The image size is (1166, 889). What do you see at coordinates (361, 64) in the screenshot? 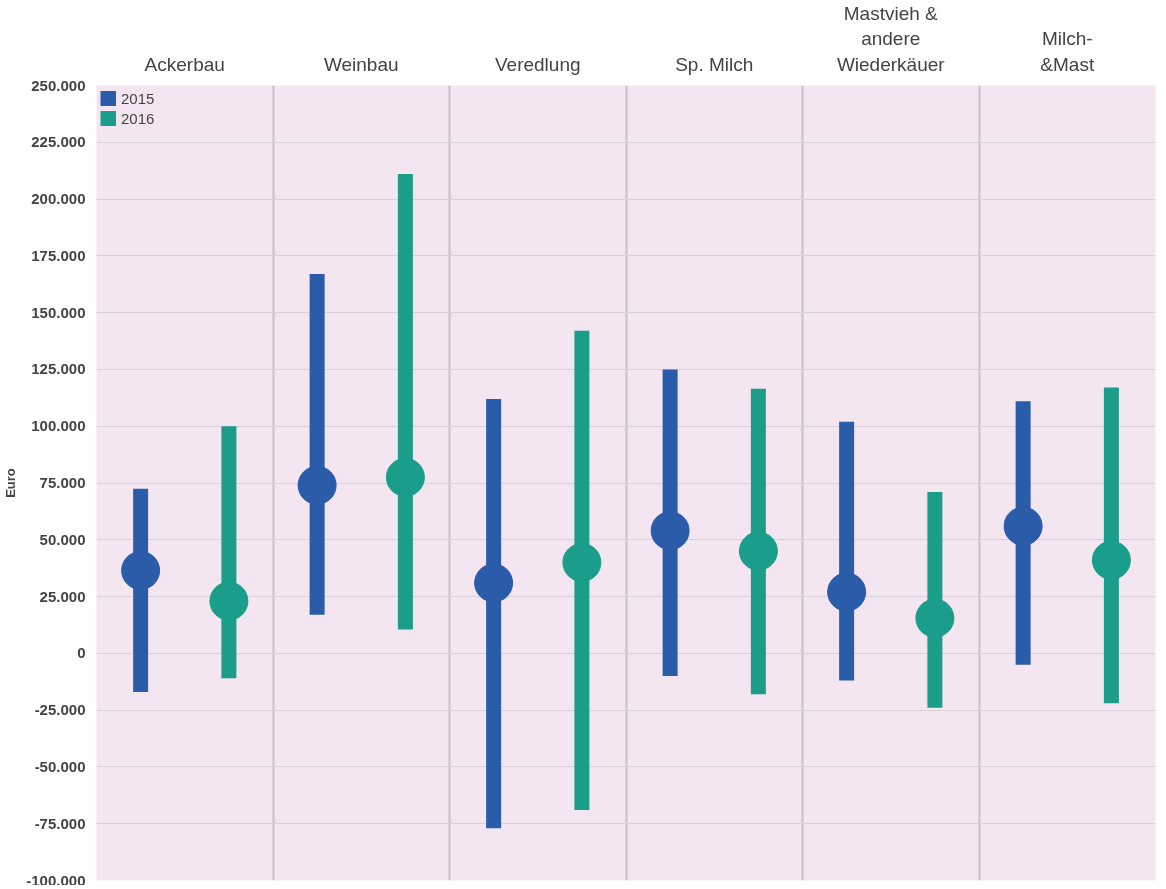
I see `x-tick-label: Weinbau` at bounding box center [361, 64].